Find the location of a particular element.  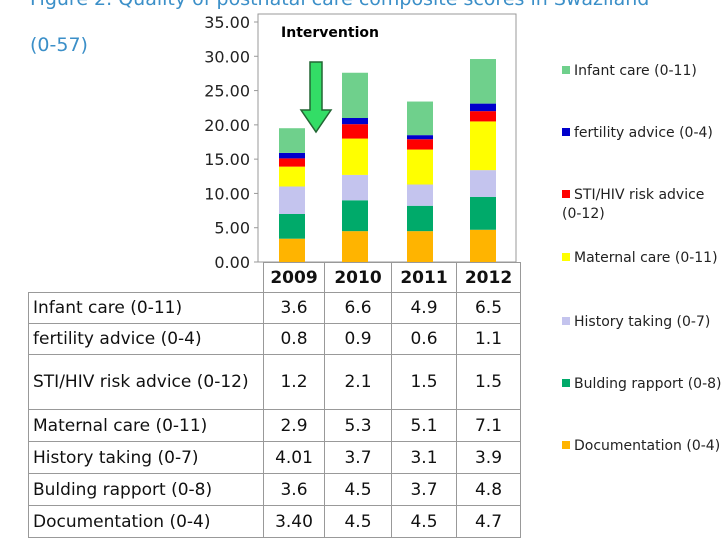

legend-label: Maternal care (0-11) is located at coordinates (646, 258).